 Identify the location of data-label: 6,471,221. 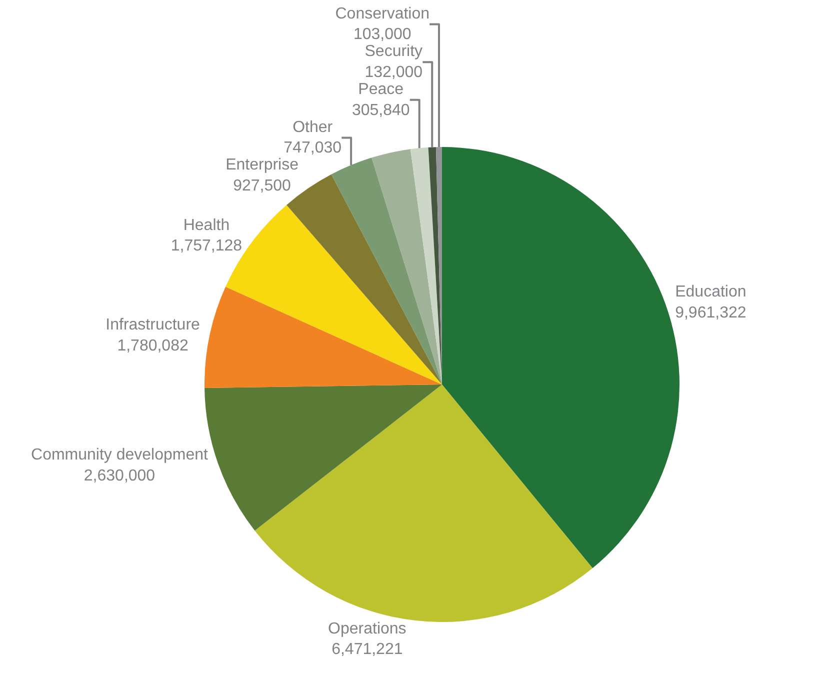
(367, 649).